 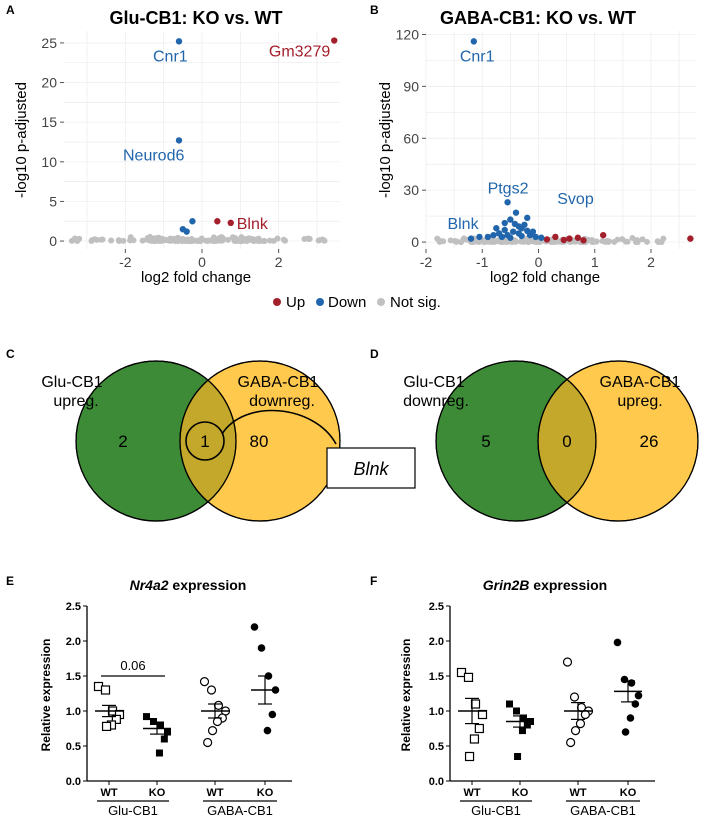 I want to click on dot-e-title-gene: Nr4a2, so click(x=149, y=585).